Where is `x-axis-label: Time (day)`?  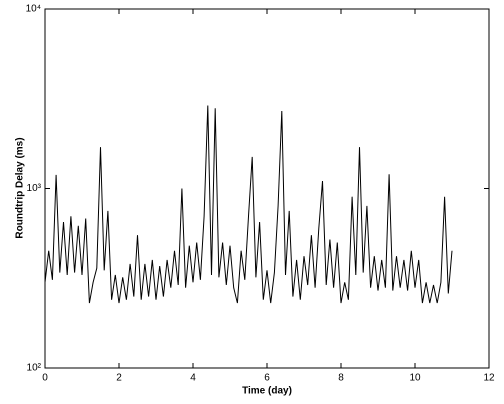 x-axis-label: Time (day) is located at coordinates (267, 391).